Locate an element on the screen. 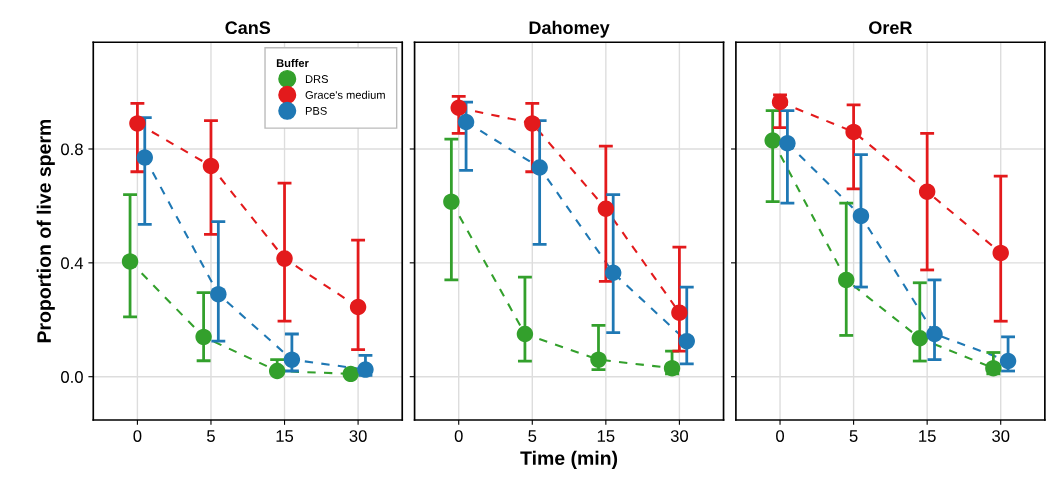 This screenshot has height=497, width=1048. y-axis-title: Proportion of live sperm is located at coordinates (45, 231).